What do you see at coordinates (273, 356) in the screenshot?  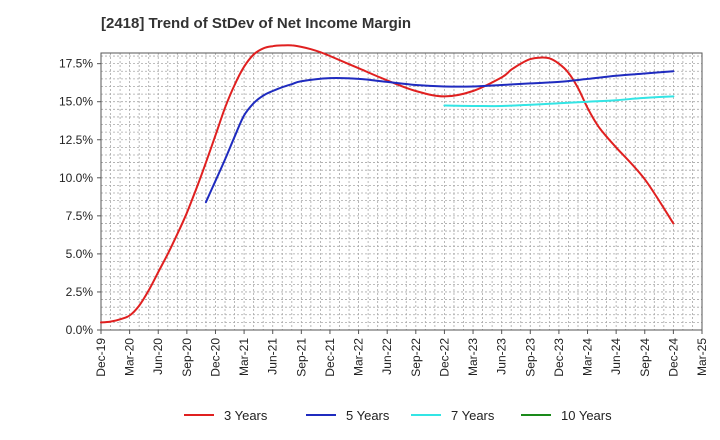 I see `x-tick-label: Jun-21` at bounding box center [273, 356].